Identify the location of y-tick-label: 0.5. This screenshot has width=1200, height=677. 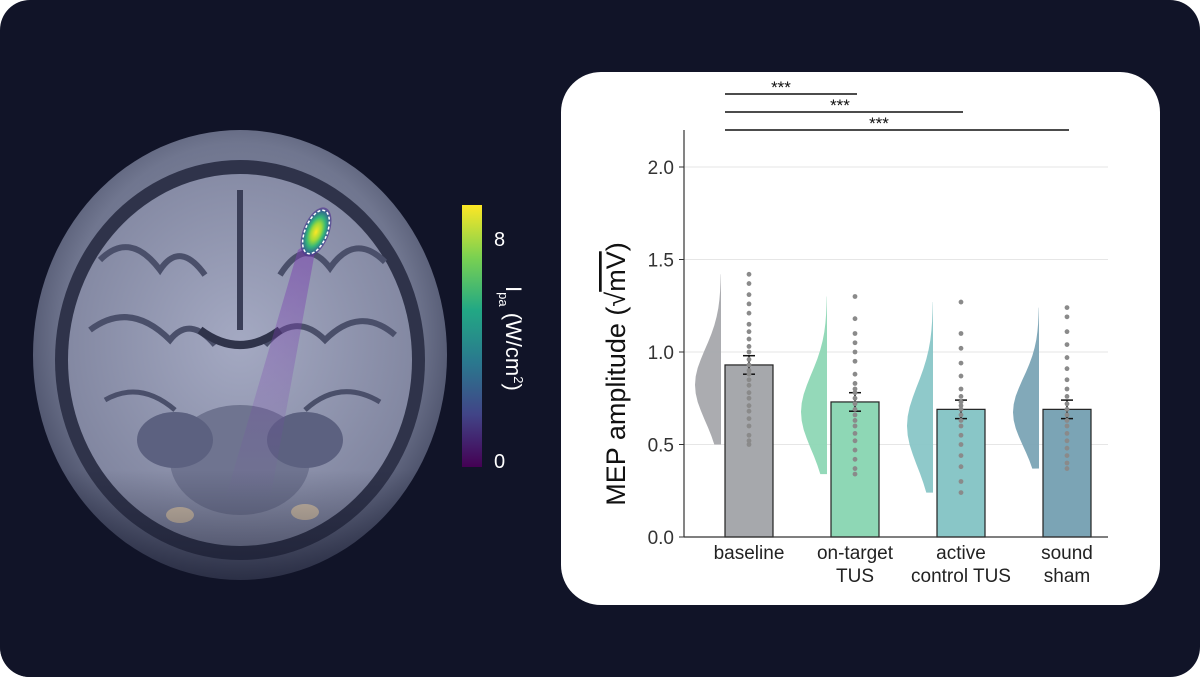
(661, 446).